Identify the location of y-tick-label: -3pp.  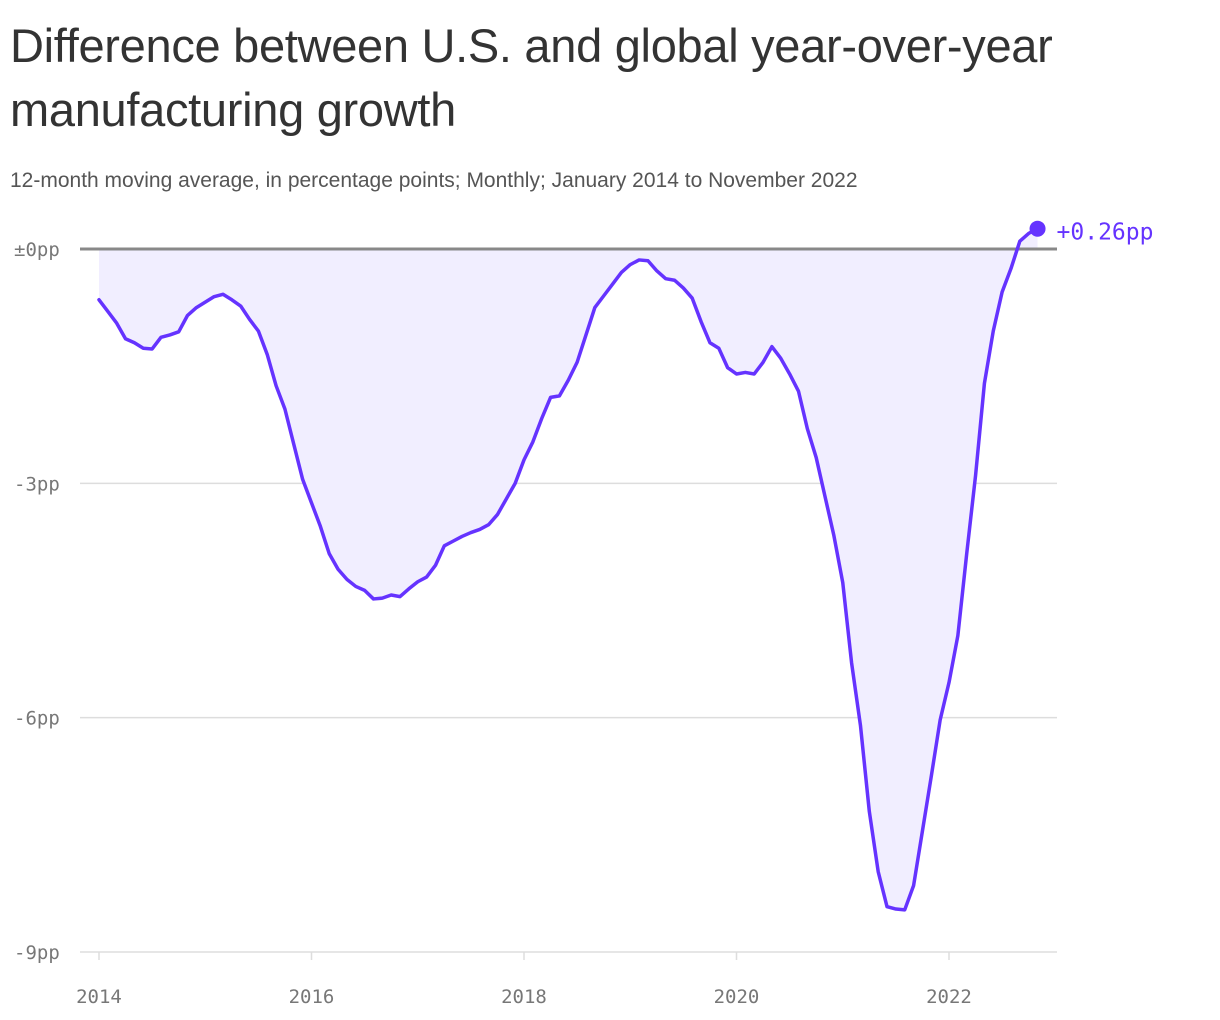
(37, 484).